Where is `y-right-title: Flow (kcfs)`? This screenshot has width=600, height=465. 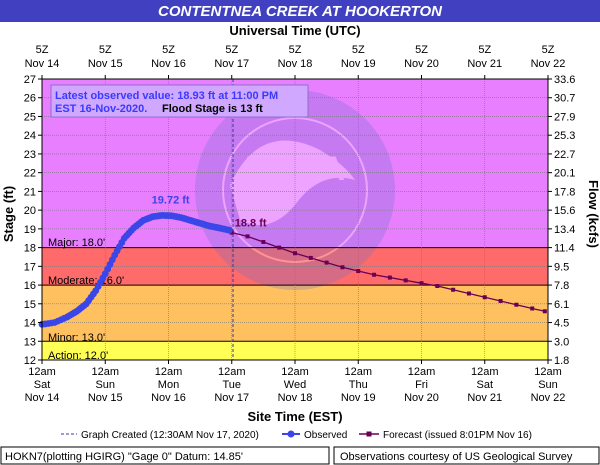 y-right-title: Flow (kcfs) is located at coordinates (593, 214).